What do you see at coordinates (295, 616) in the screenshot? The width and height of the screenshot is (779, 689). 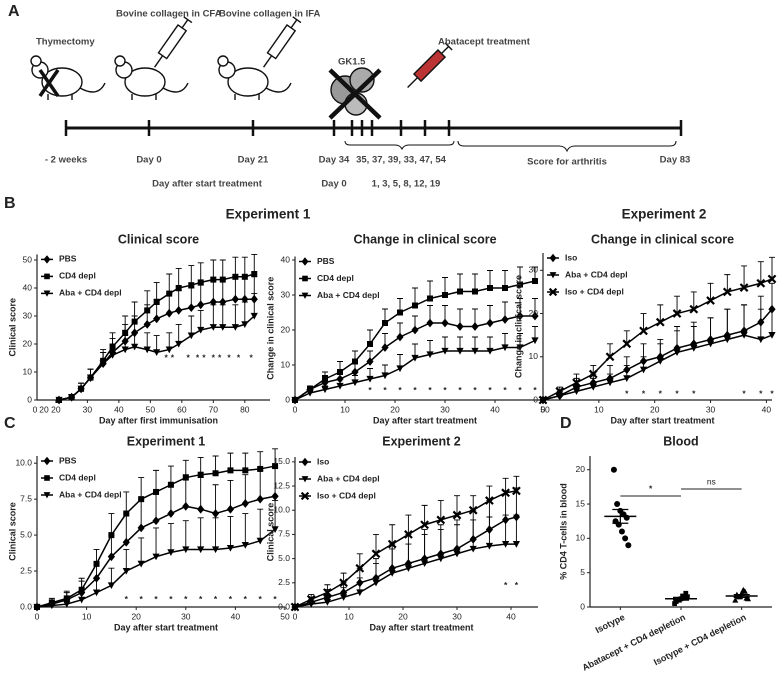 I see `x-tick-label: 0` at bounding box center [295, 616].